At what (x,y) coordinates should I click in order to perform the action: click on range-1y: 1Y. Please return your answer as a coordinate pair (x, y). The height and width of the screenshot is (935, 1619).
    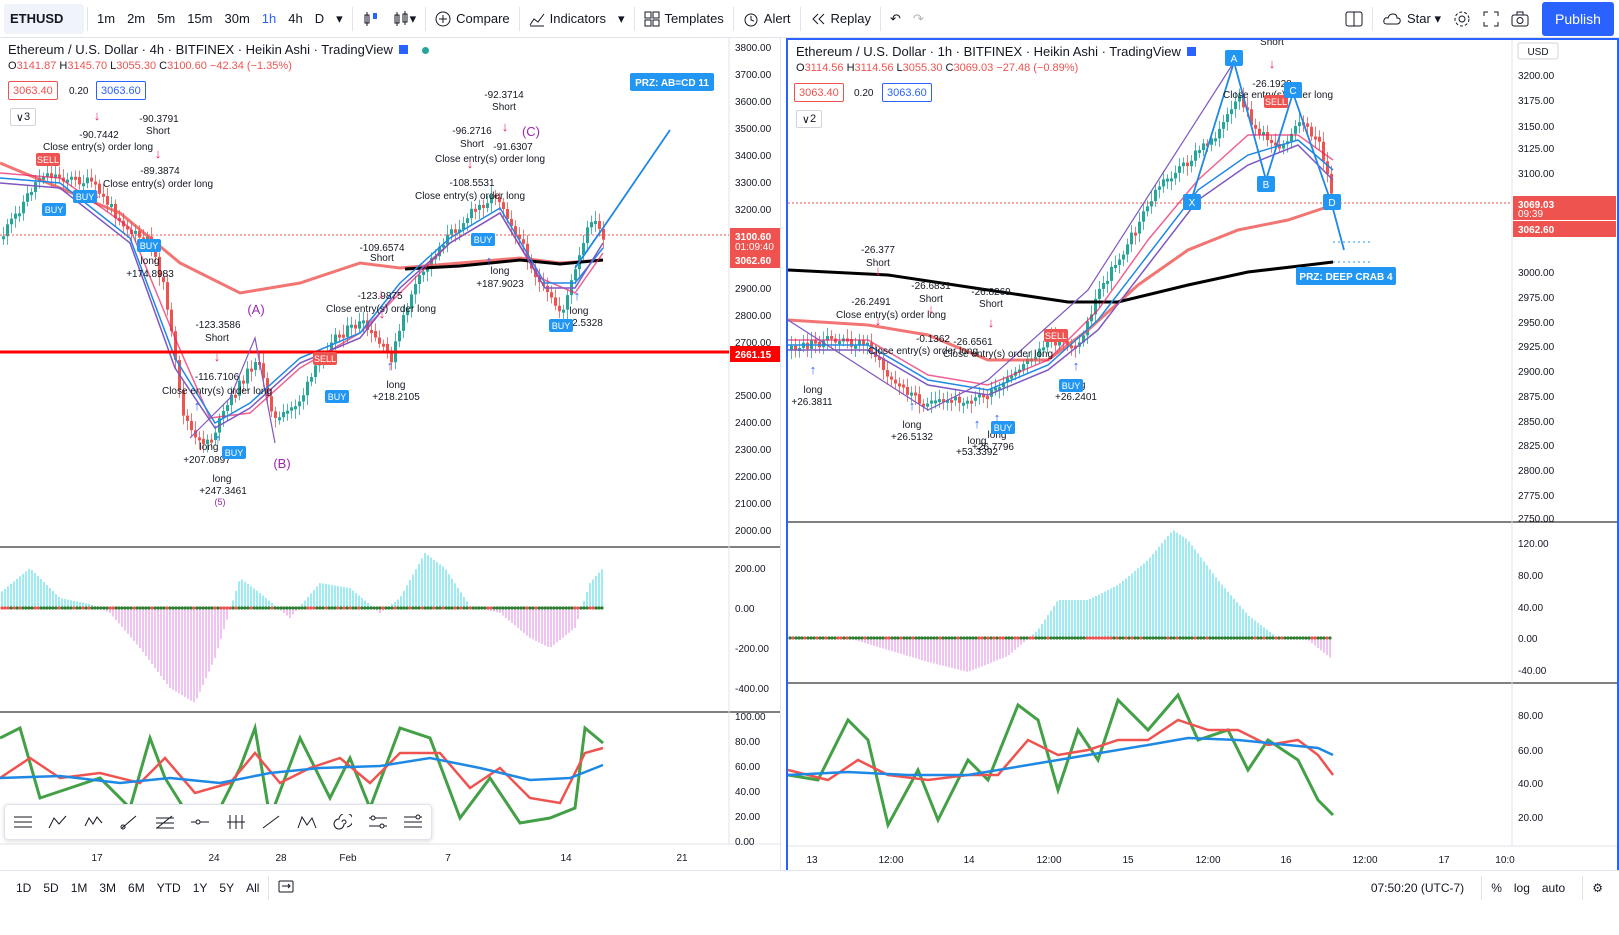
    Looking at the image, I should click on (200, 887).